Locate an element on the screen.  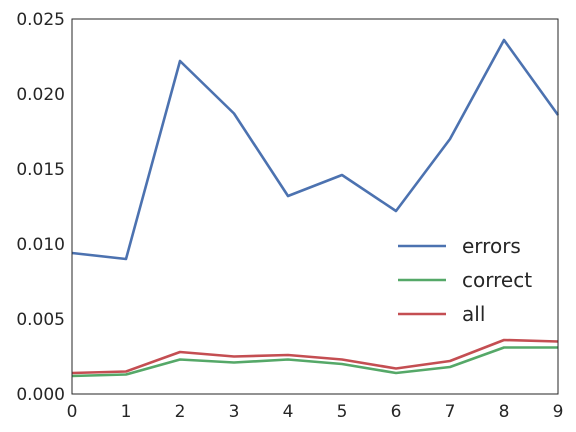
legend: errors correct all is located at coordinates (465, 280).